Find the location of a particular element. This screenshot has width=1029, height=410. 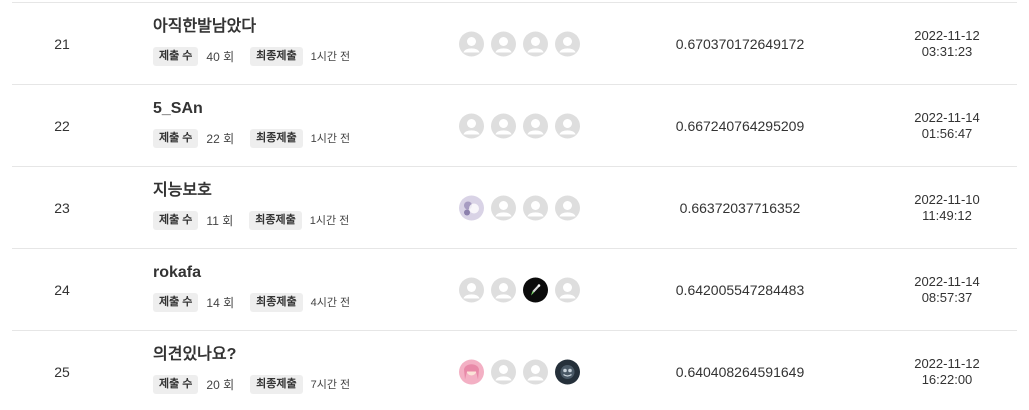

submission-count: 11 회 is located at coordinates (220, 220).